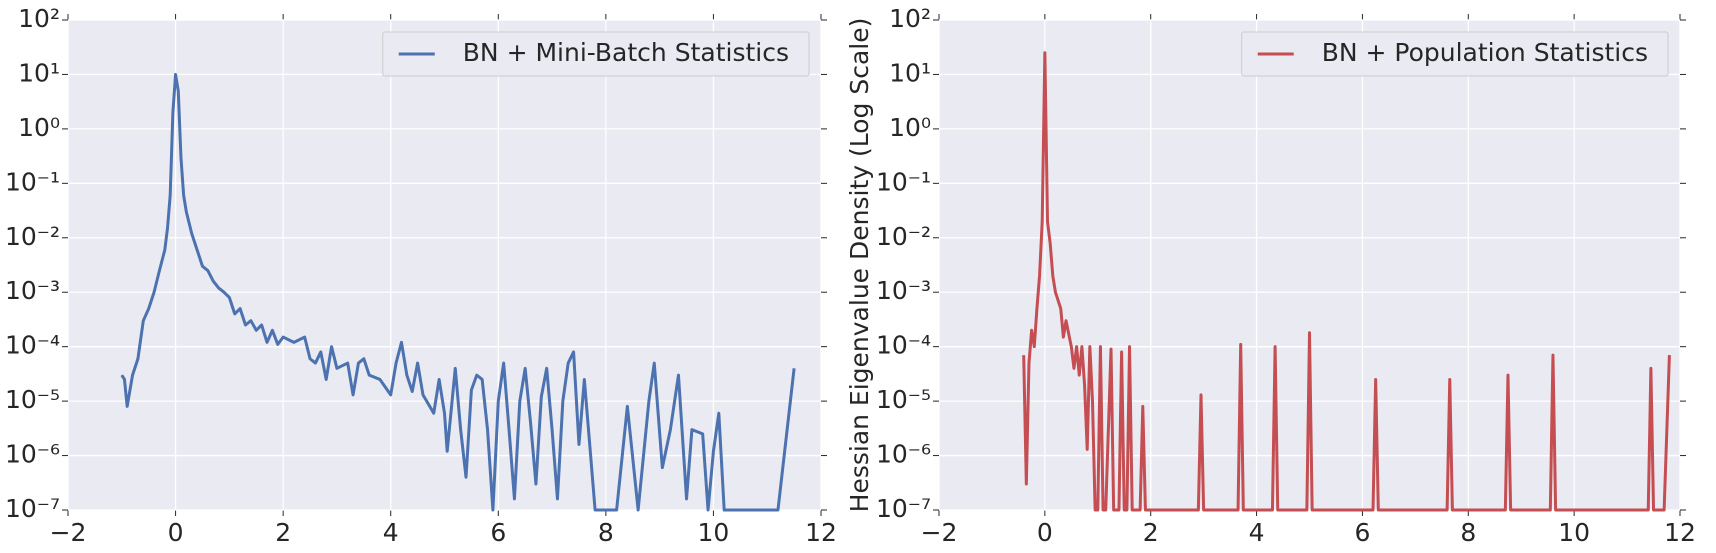 The image size is (1716, 553). I want to click on legend-label: BN + Population Statistics, so click(1485, 52).